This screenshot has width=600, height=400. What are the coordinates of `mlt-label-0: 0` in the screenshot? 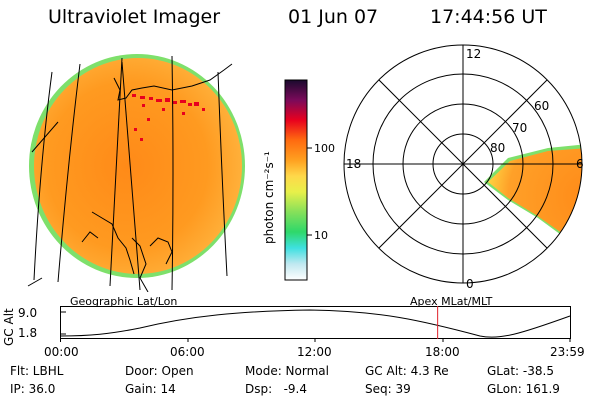 It's located at (470, 284).